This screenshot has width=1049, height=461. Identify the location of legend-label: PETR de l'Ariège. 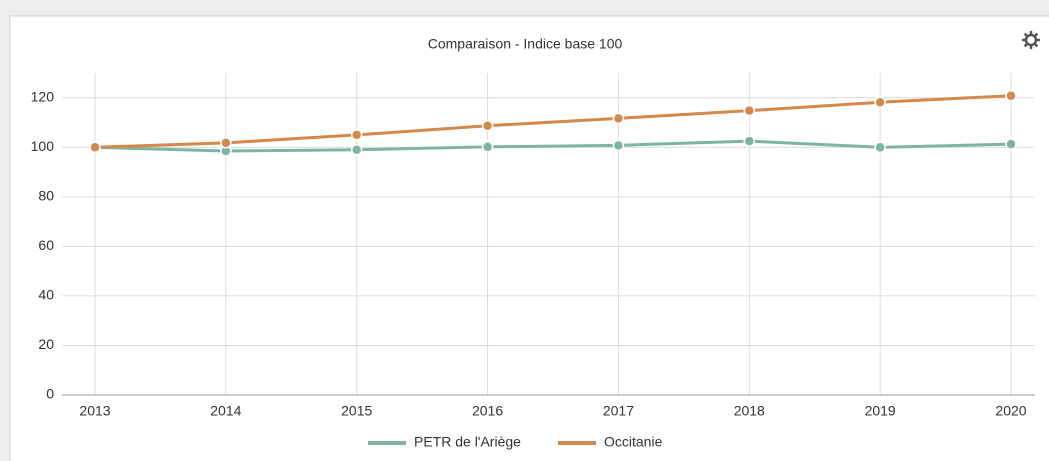
(467, 442).